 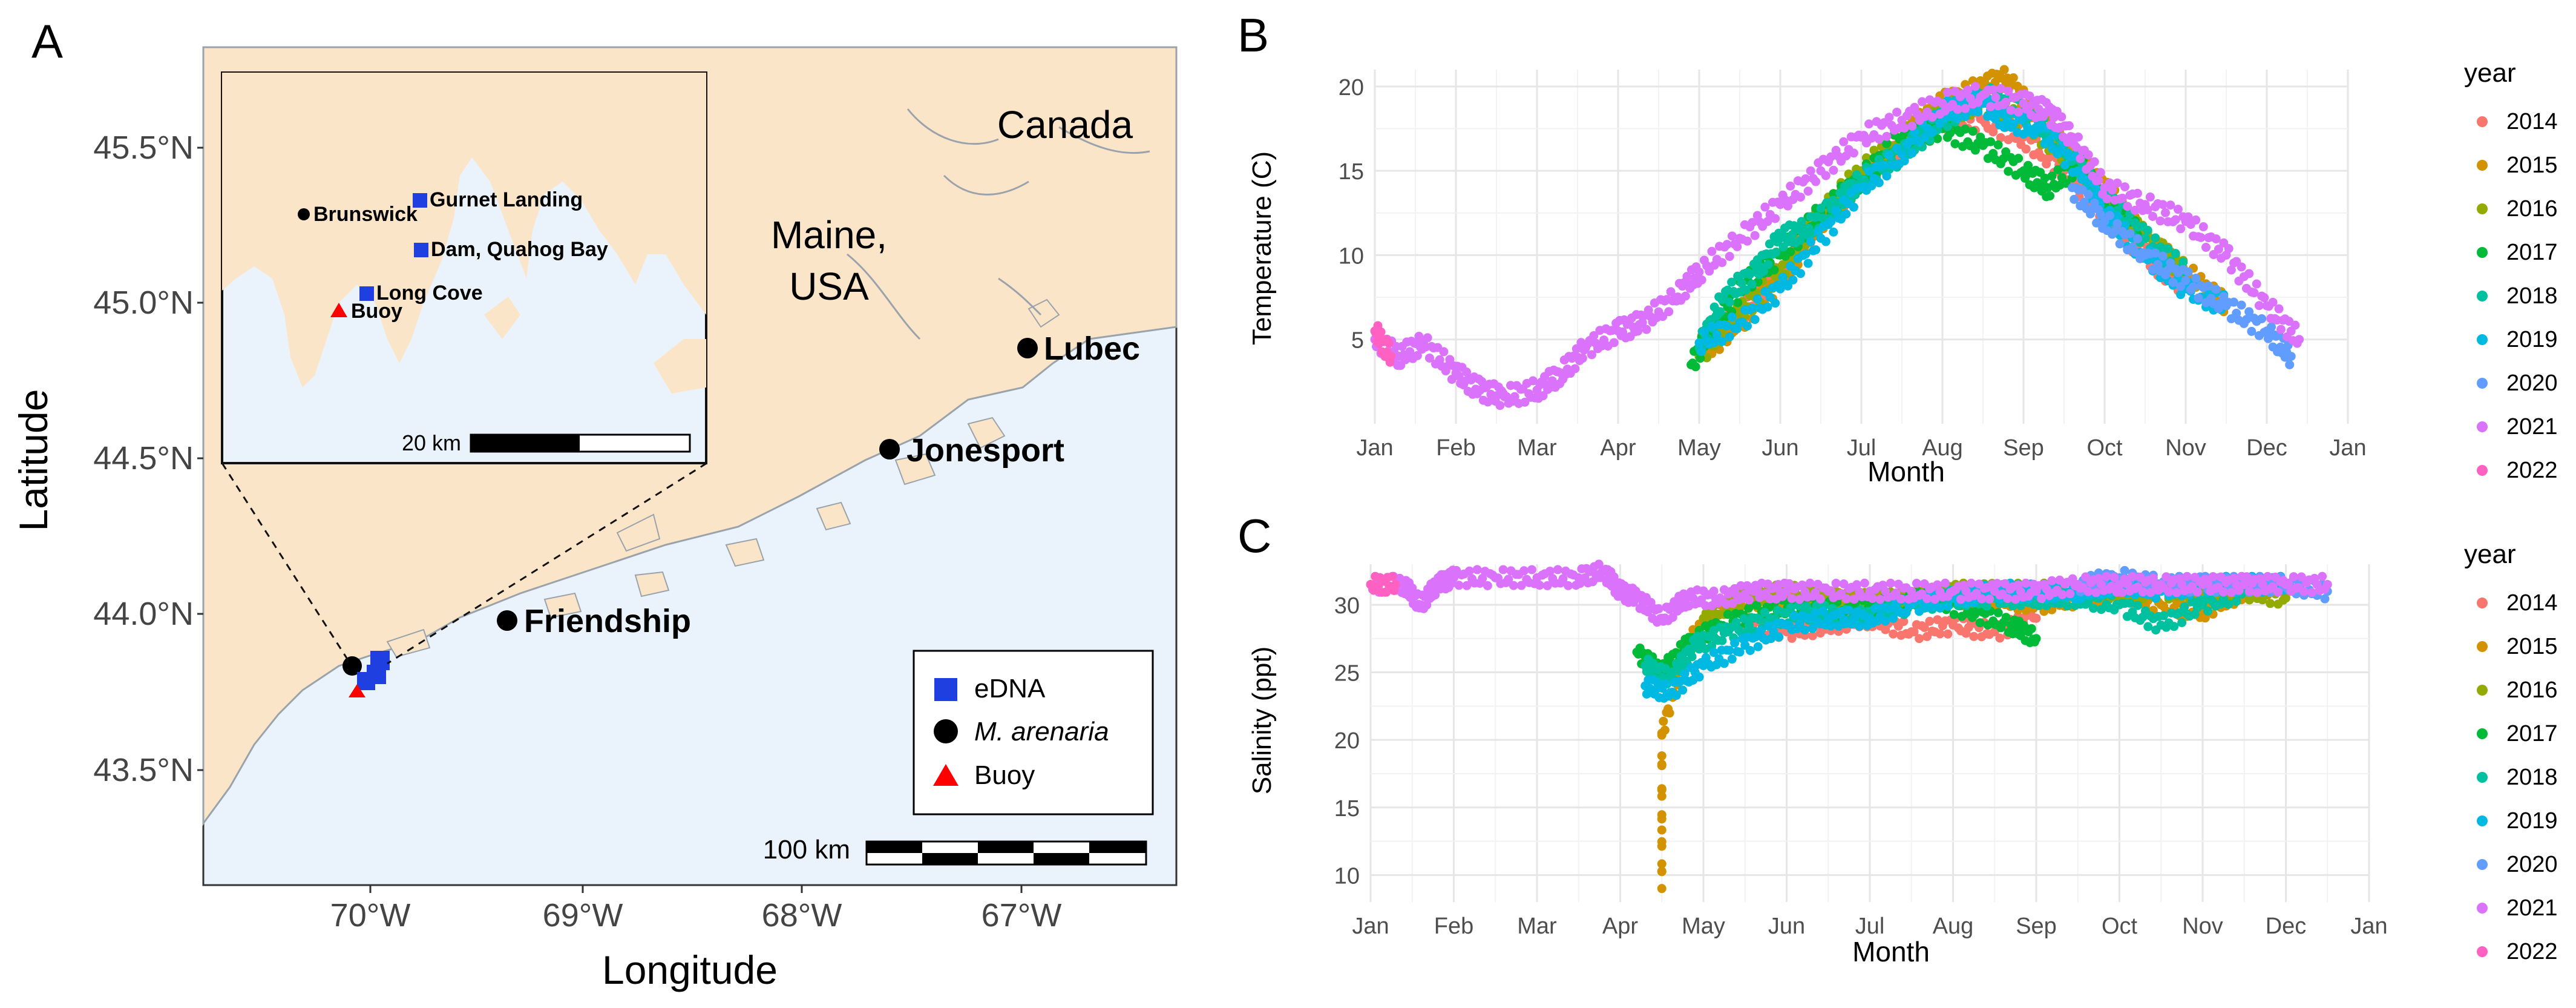 I want to click on inset-scale-label: 20 km, so click(x=431, y=442).